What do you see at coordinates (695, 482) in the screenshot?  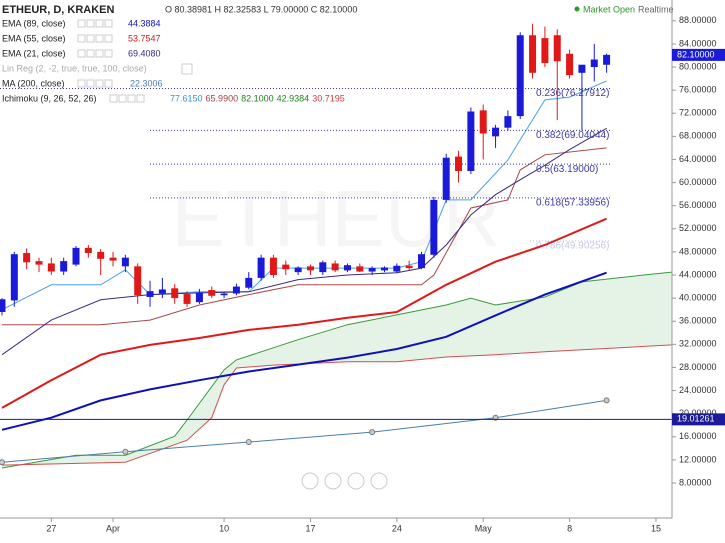 I see `y-tick-label: 8.00000` at bounding box center [695, 482].